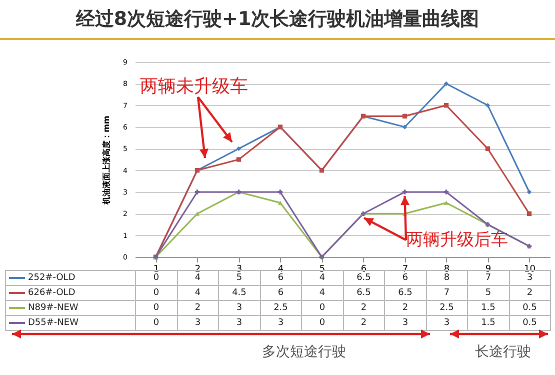  I want to click on annotation: 两辆升级后车, so click(457, 240).